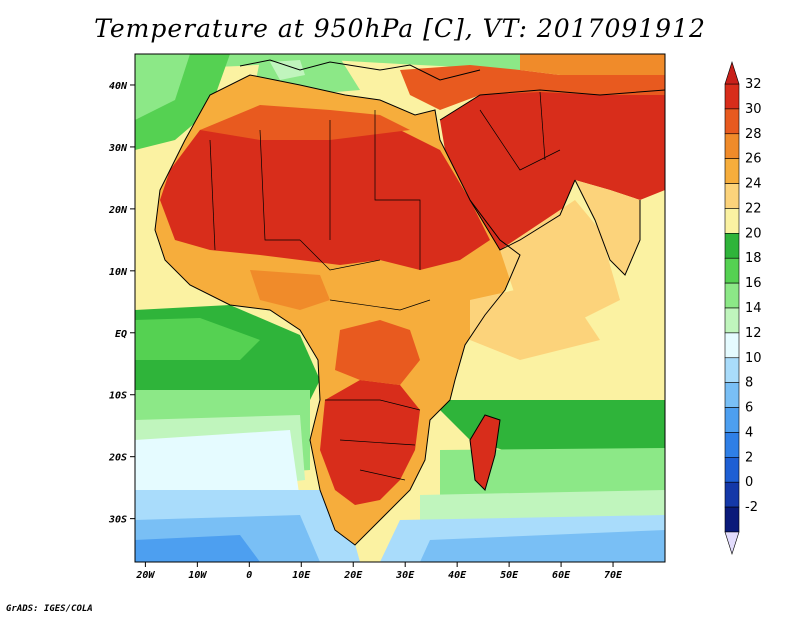  What do you see at coordinates (613, 575) in the screenshot?
I see `lon-tick-label: 70E` at bounding box center [613, 575].